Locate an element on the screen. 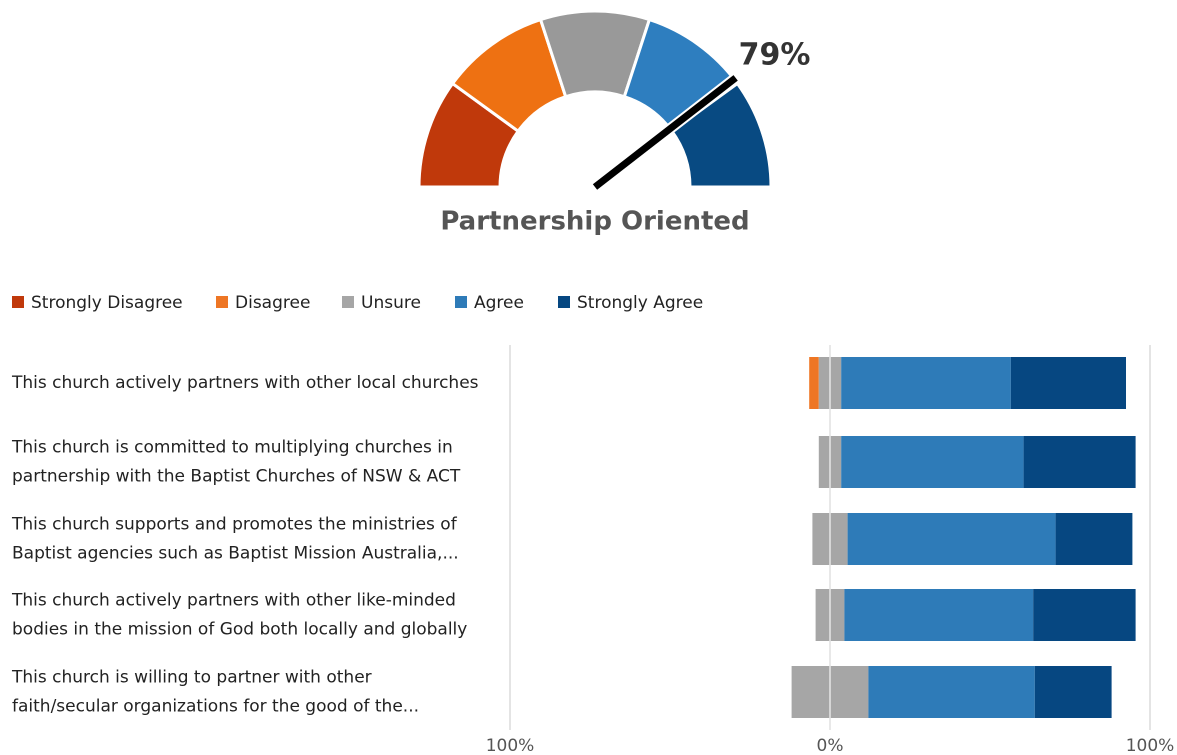 This screenshot has height=755, width=1177. legend-label: Agree is located at coordinates (499, 303).